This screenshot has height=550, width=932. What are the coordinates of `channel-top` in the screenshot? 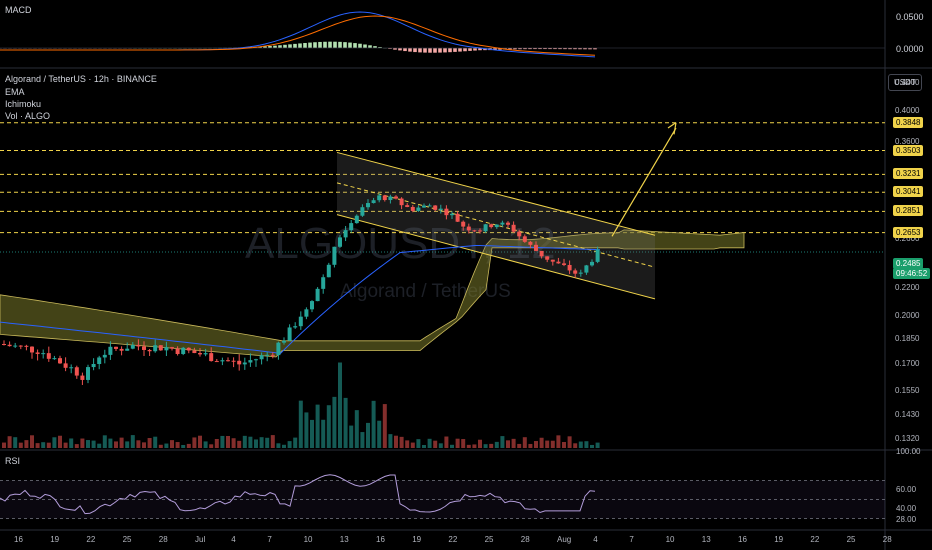 It's located at (496, 193).